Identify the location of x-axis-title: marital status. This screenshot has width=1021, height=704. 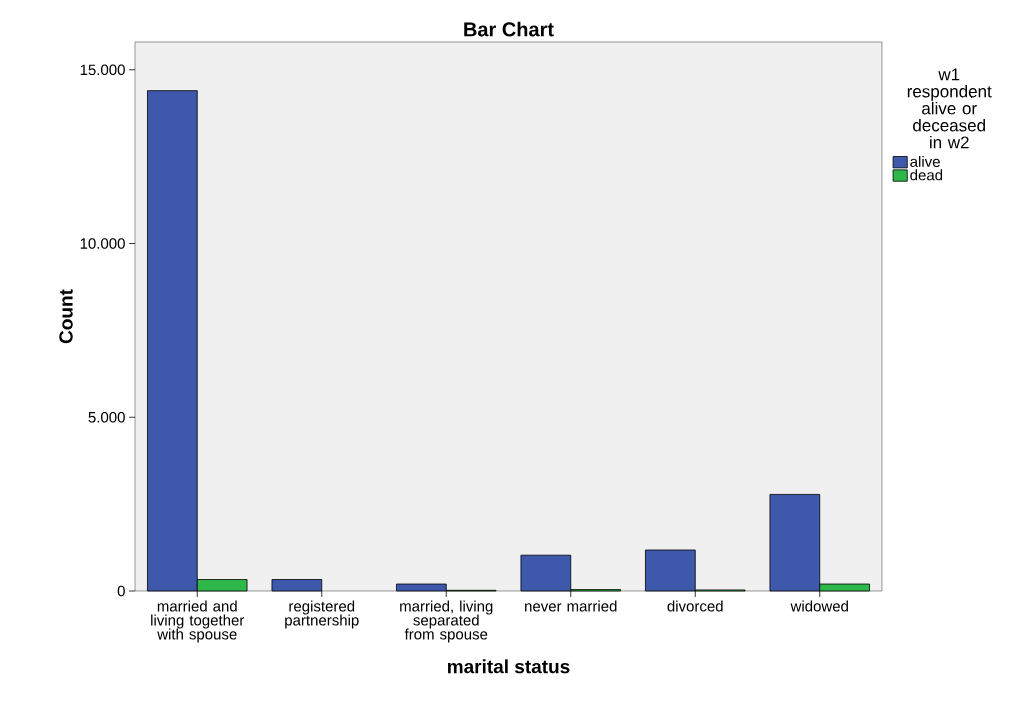
(508, 666).